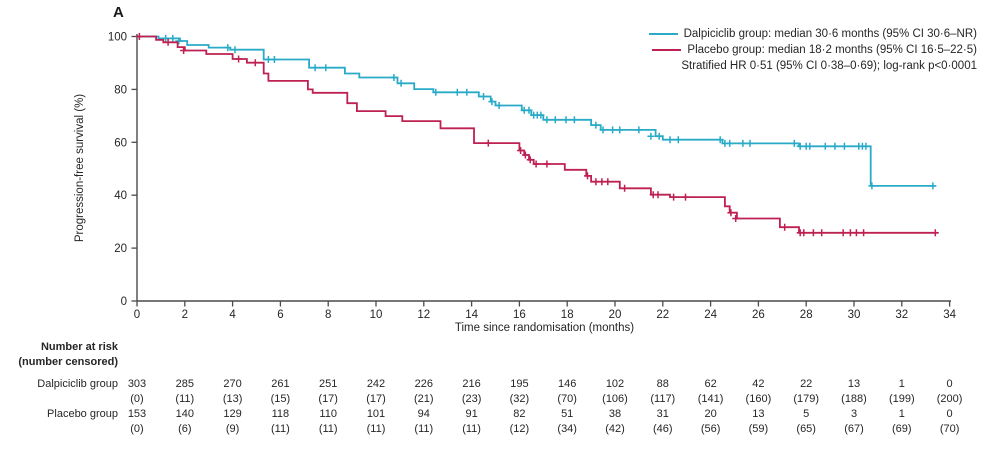 The height and width of the screenshot is (457, 982). I want to click on risk-cell-atrisk: 102, so click(615, 384).